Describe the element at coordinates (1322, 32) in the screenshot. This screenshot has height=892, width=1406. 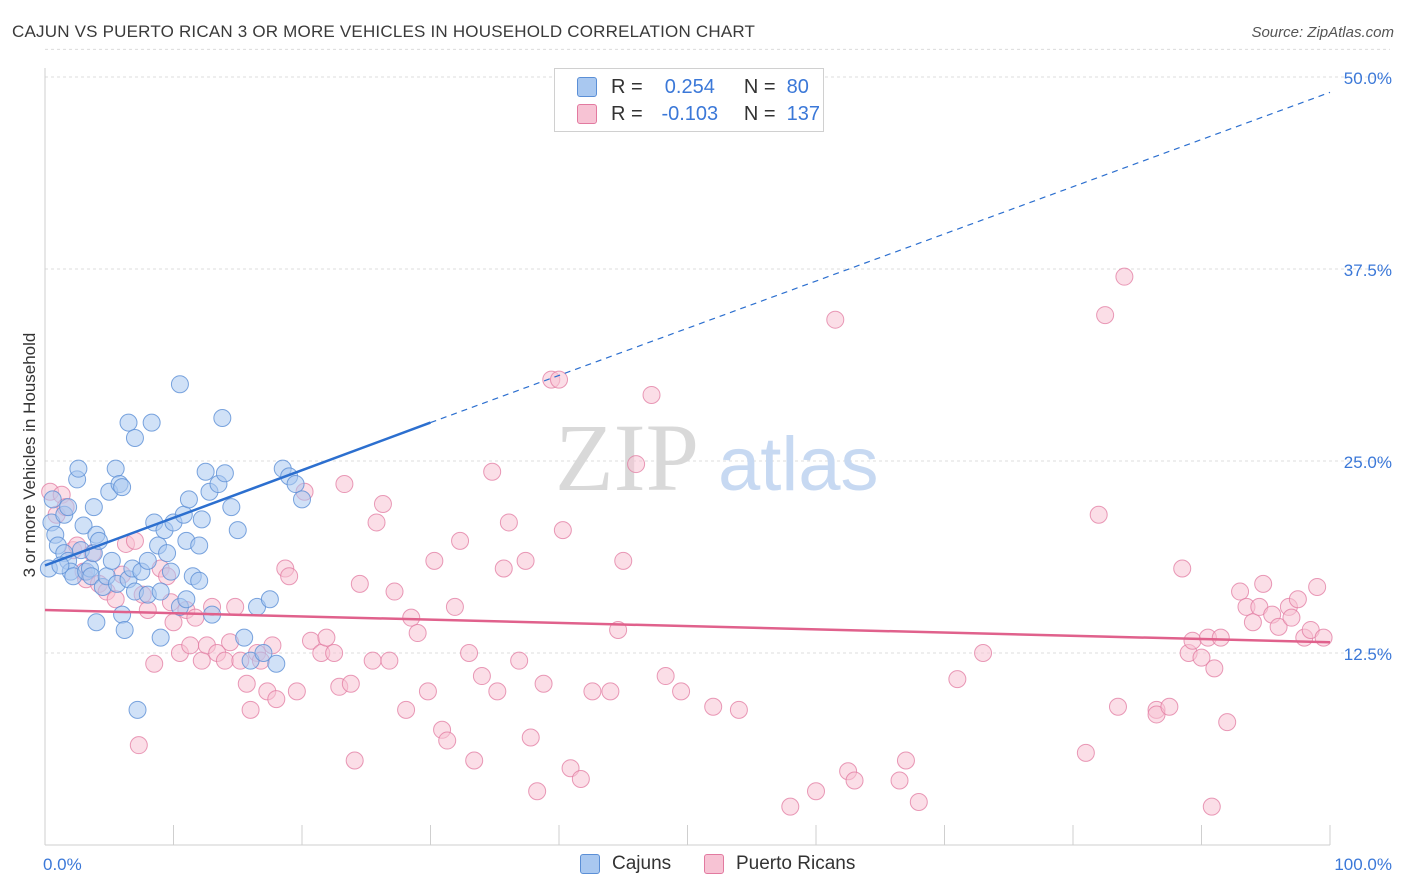
I see `source-label: Source: ZipAtlas.com` at that location.